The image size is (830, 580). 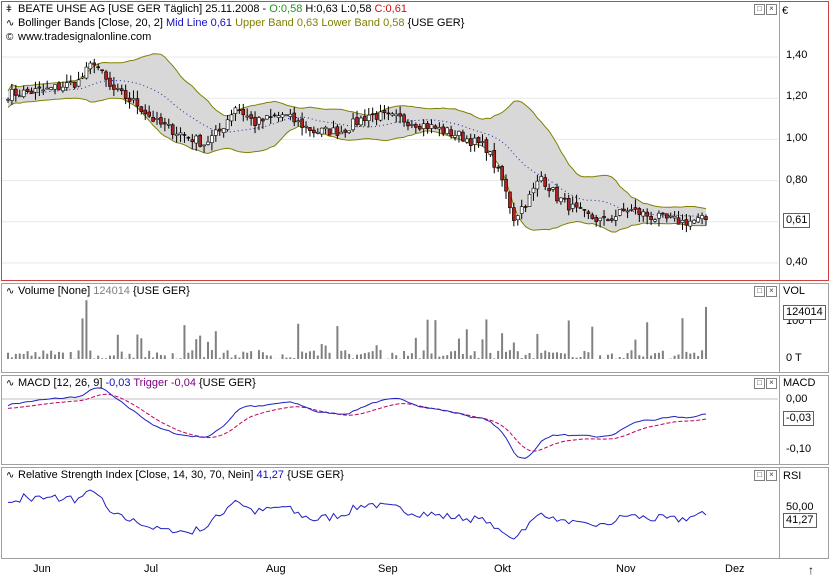 What do you see at coordinates (797, 55) in the screenshot?
I see `price-tick: 1,40` at bounding box center [797, 55].